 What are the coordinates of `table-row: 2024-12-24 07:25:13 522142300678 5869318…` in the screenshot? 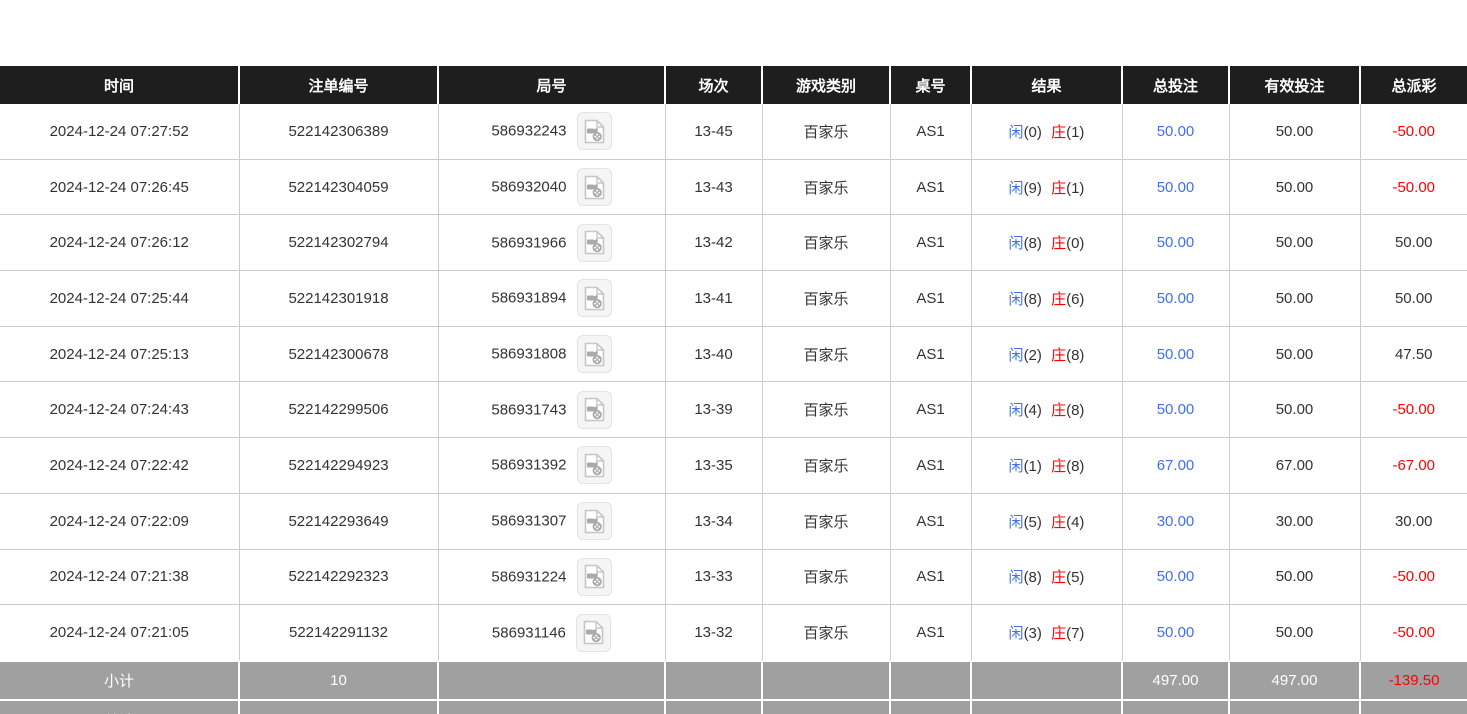 It's located at (733, 354).